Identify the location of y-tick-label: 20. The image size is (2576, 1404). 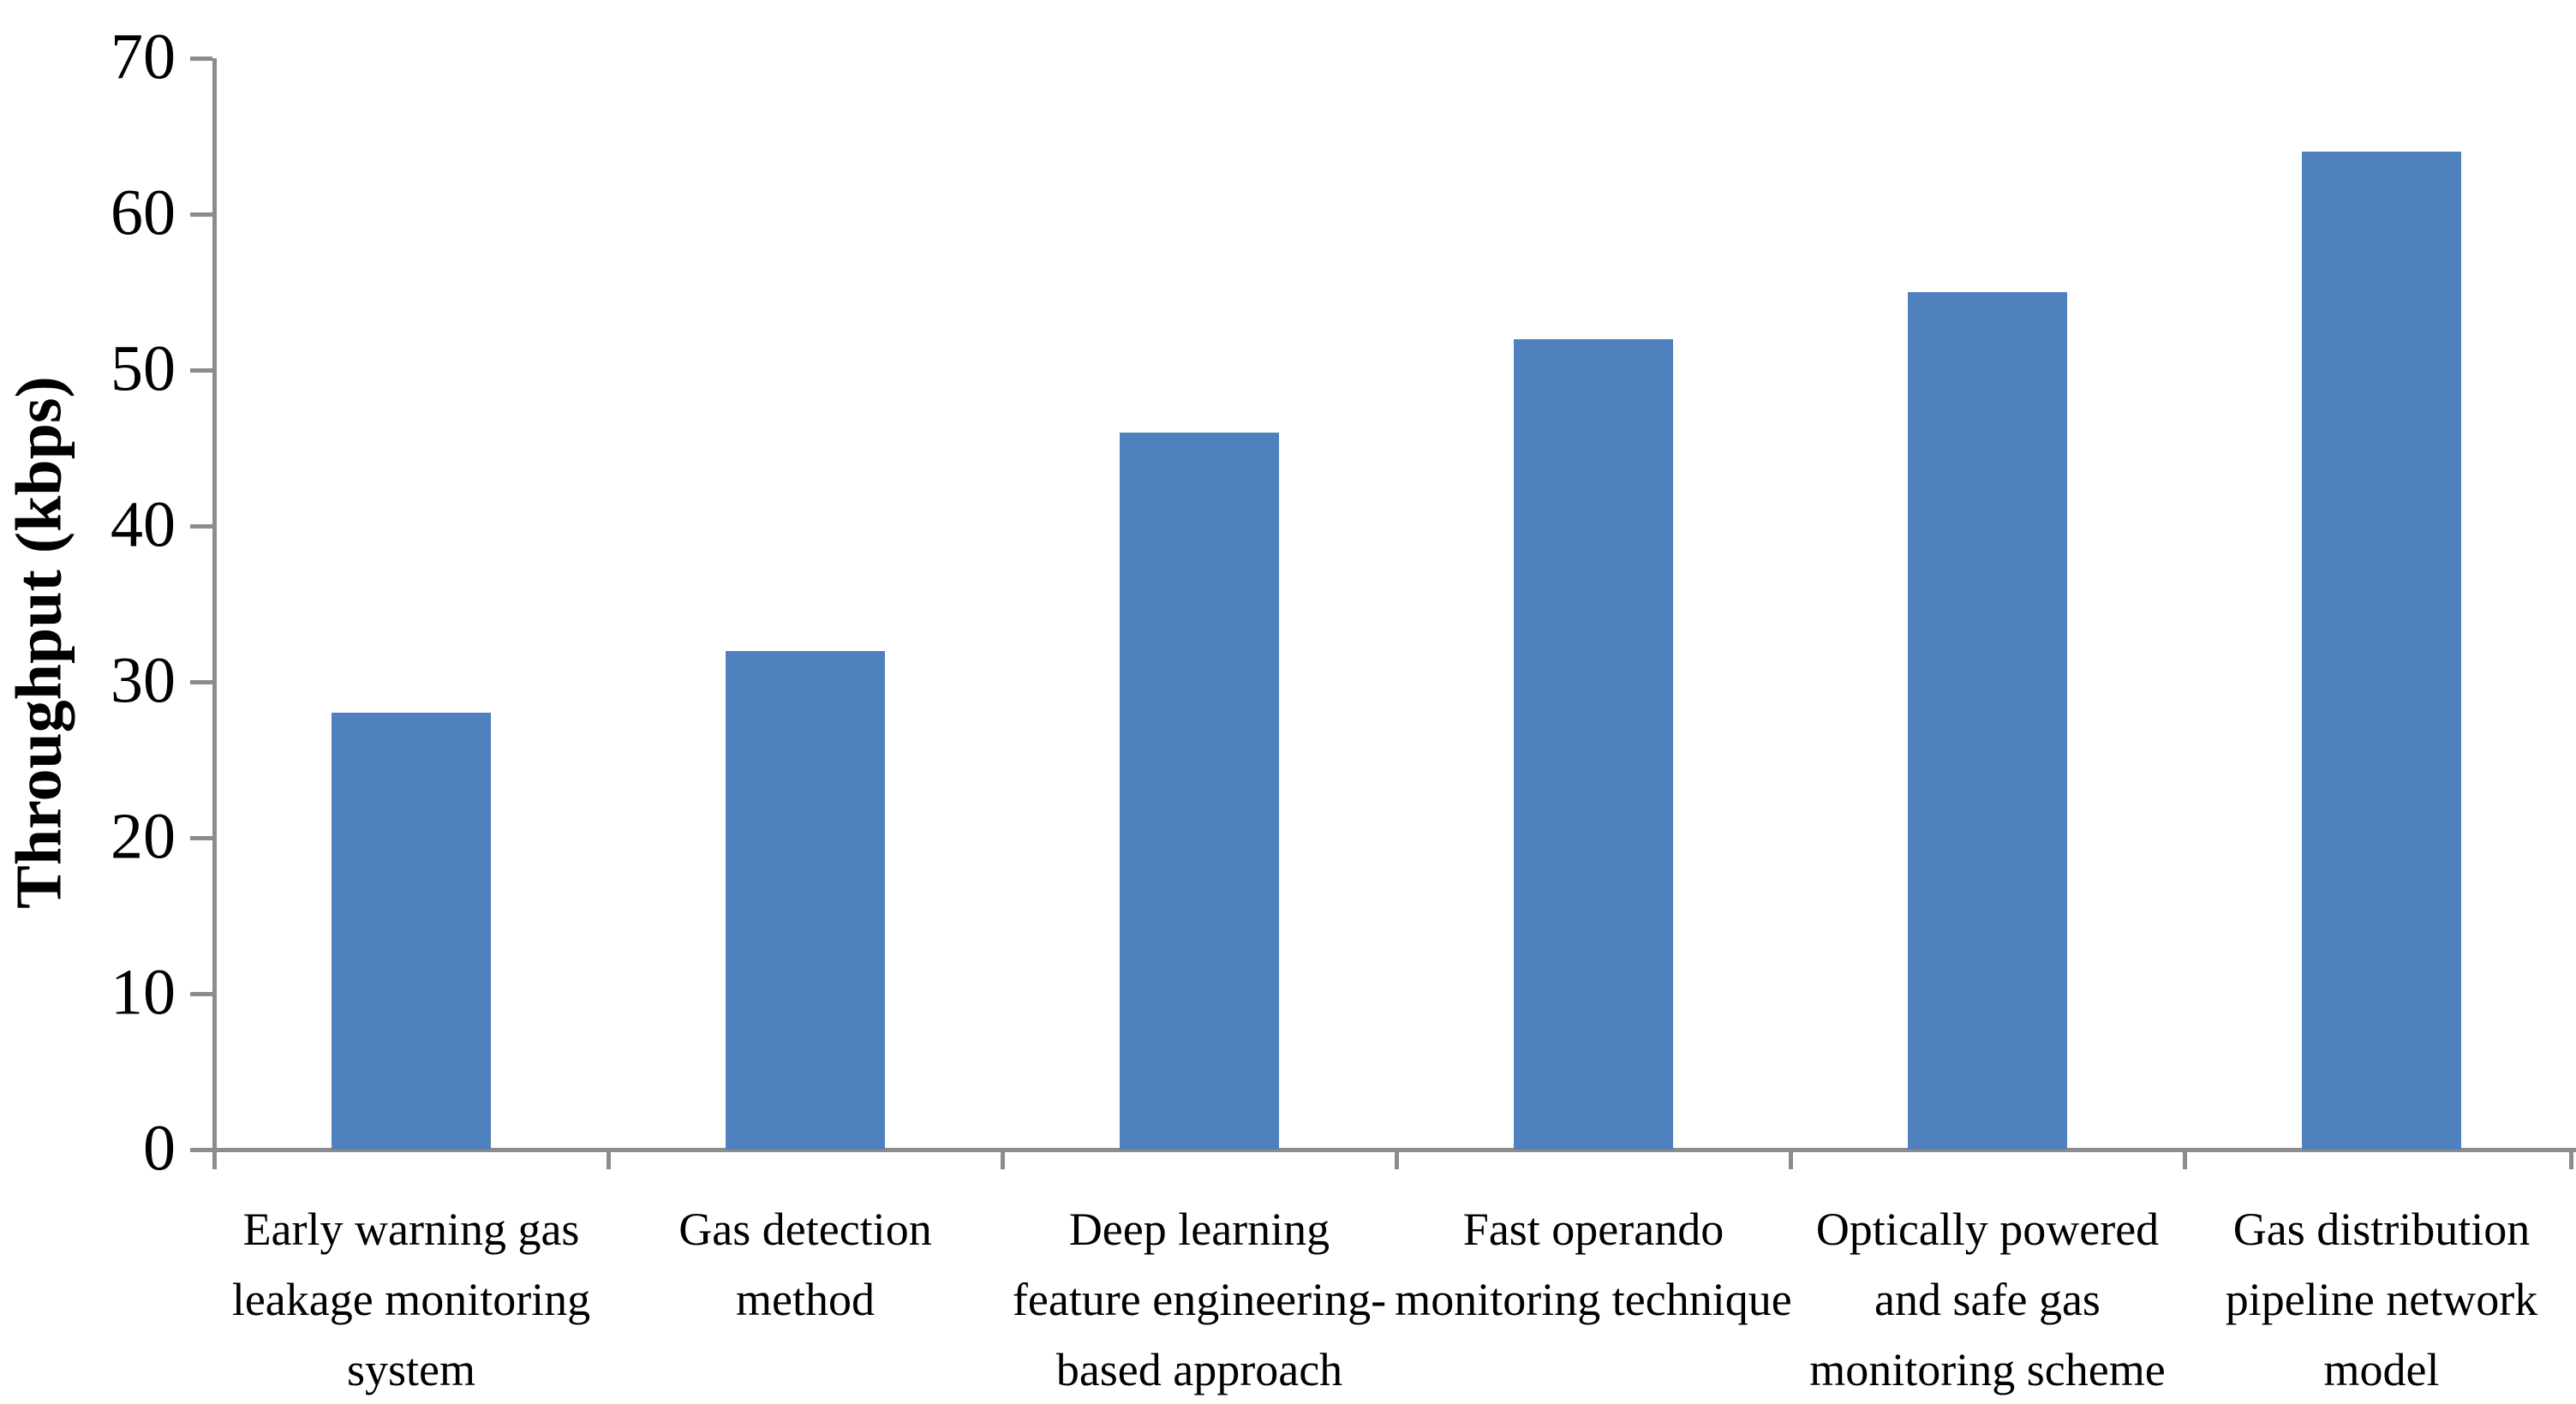
(143, 836).